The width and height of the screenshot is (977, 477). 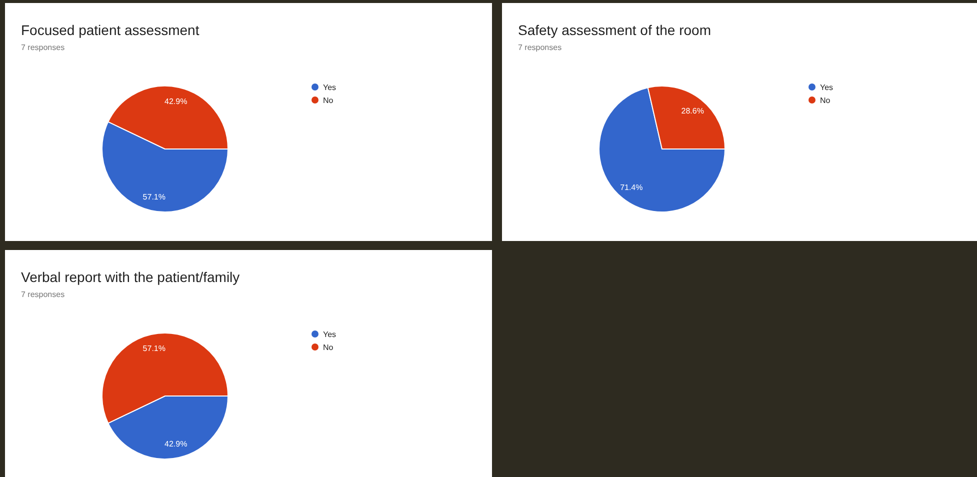 What do you see at coordinates (662, 149) in the screenshot?
I see `pie-slice` at bounding box center [662, 149].